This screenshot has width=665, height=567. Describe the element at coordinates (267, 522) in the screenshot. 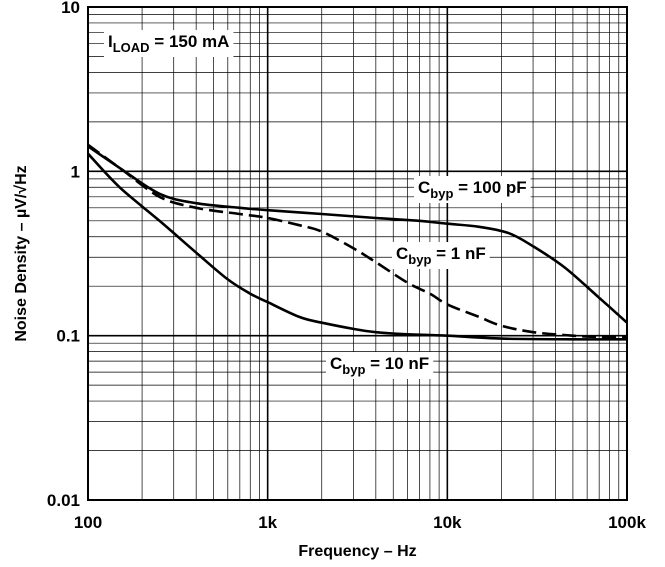

I see `x-tick-label: 1k` at that location.